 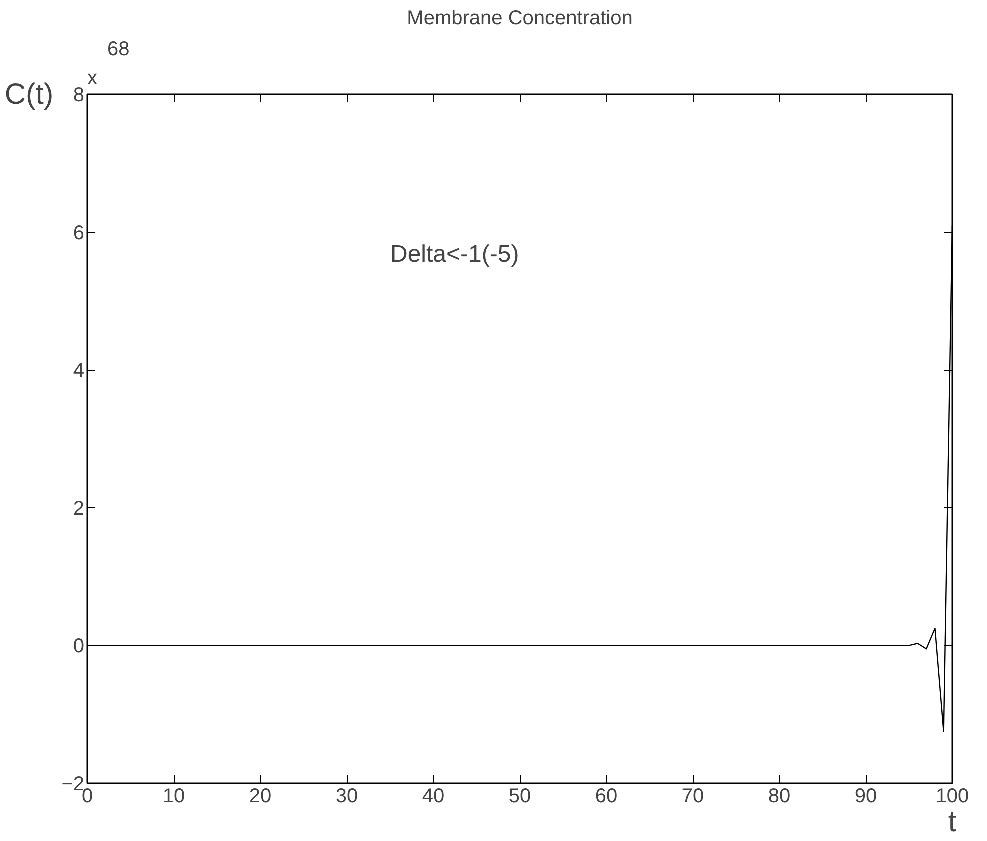 What do you see at coordinates (78, 95) in the screenshot?
I see `y-tick-label: 8` at bounding box center [78, 95].